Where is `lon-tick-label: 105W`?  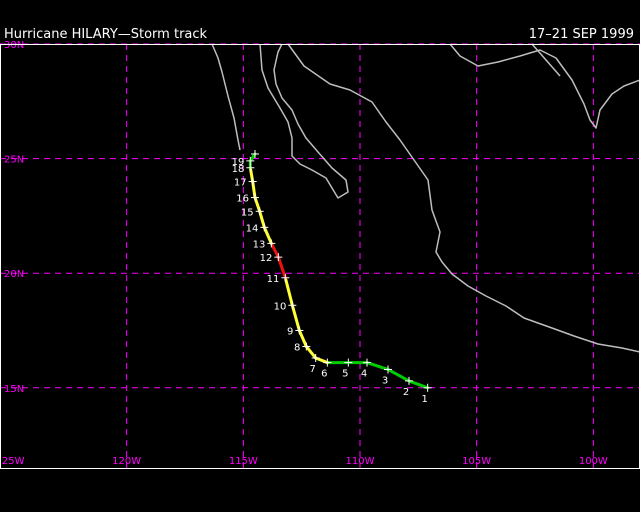 lon-tick-label: 105W is located at coordinates (476, 461).